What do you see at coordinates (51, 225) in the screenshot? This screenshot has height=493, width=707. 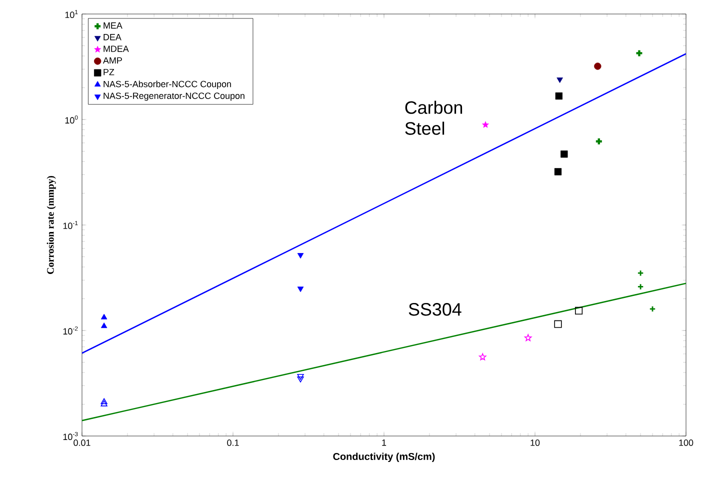 I see `y-axis-title: Corrosion rate (mmpy)` at bounding box center [51, 225].